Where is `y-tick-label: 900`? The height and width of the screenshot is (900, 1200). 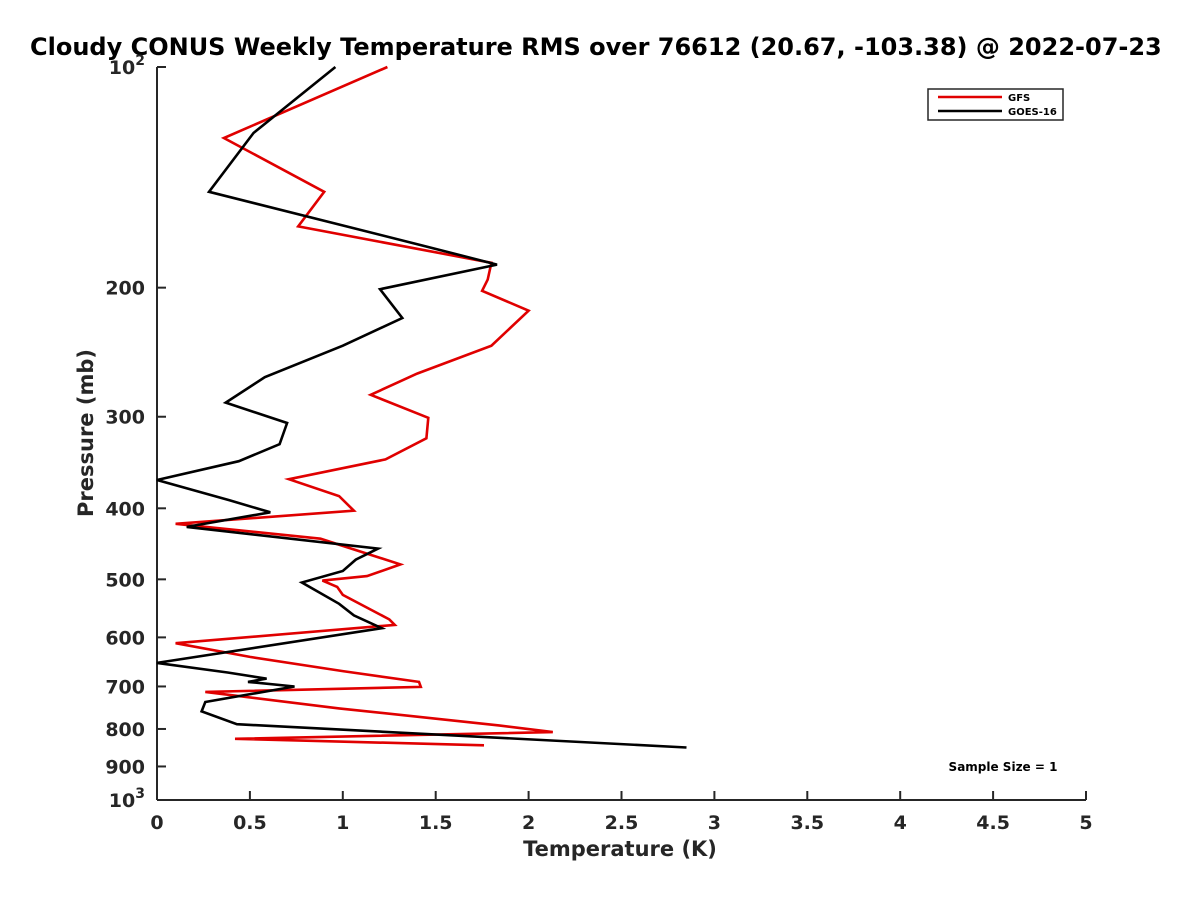 y-tick-label: 900 is located at coordinates (125, 767).